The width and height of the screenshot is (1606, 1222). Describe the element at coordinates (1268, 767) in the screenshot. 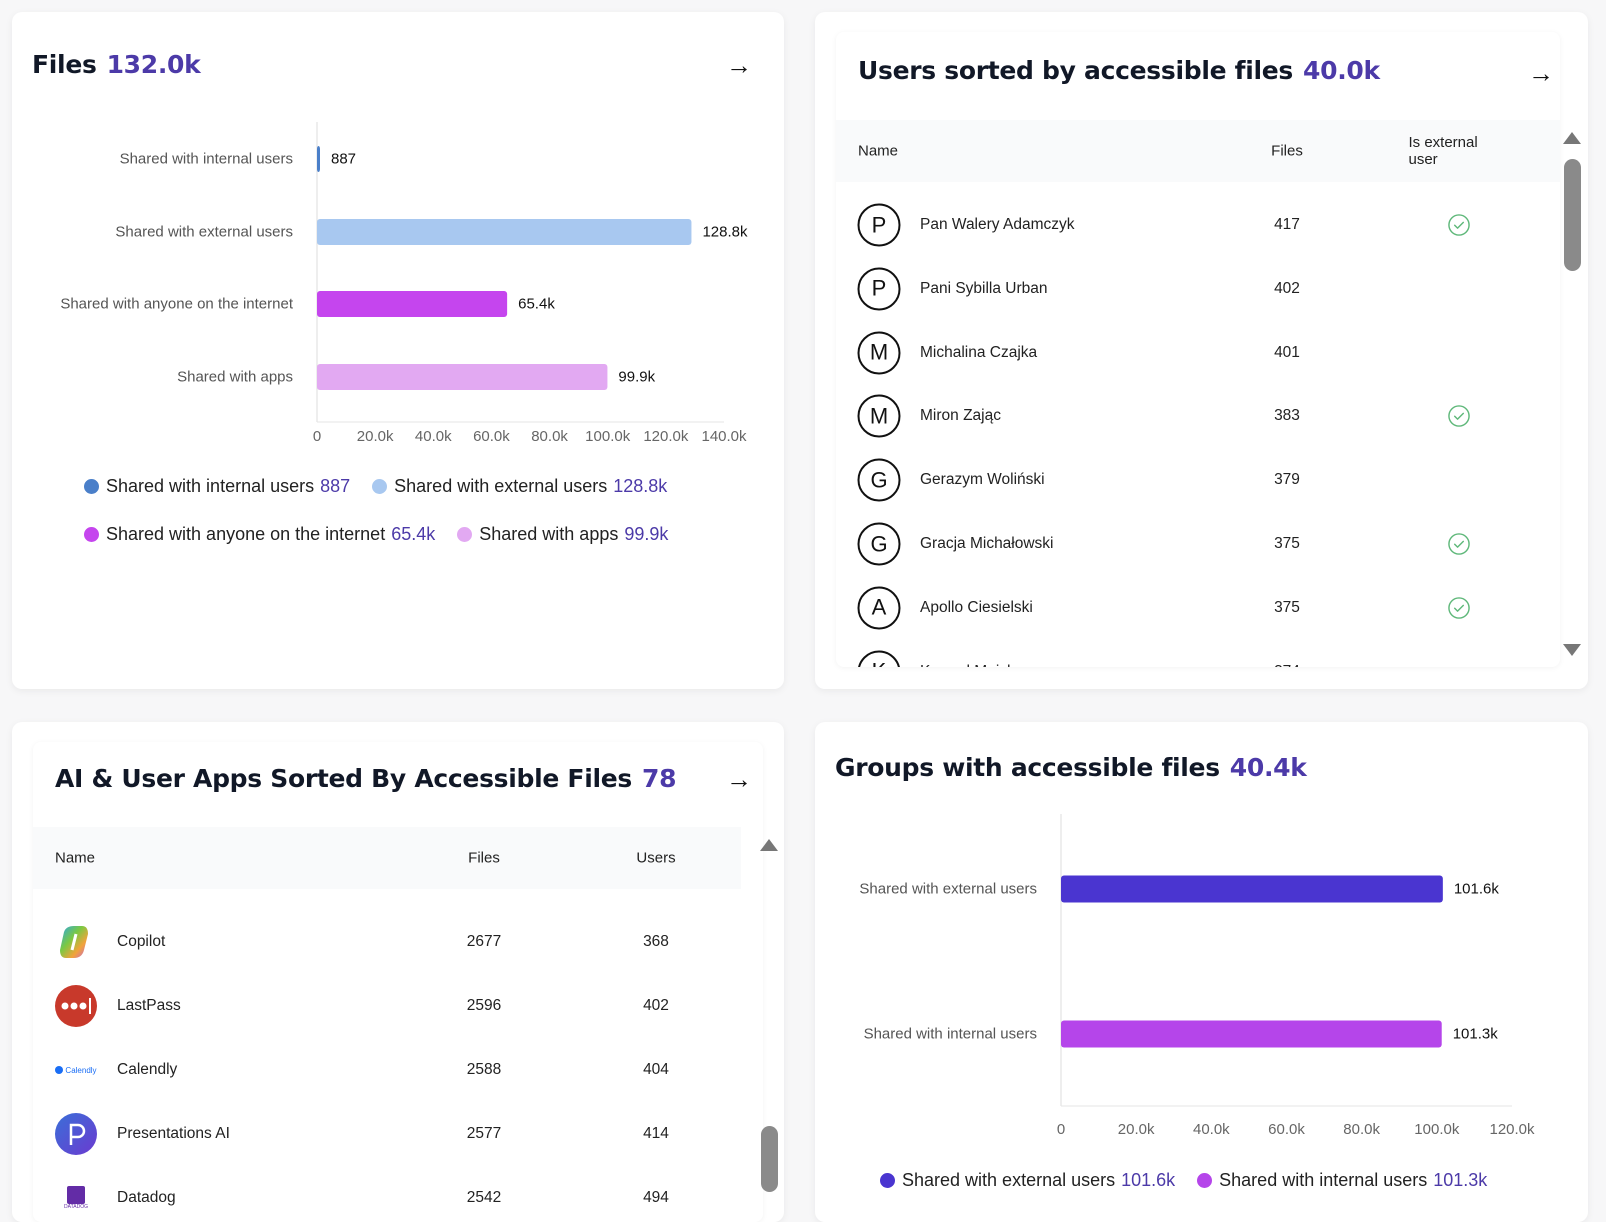

I see `groups-count: 40.4k` at that location.